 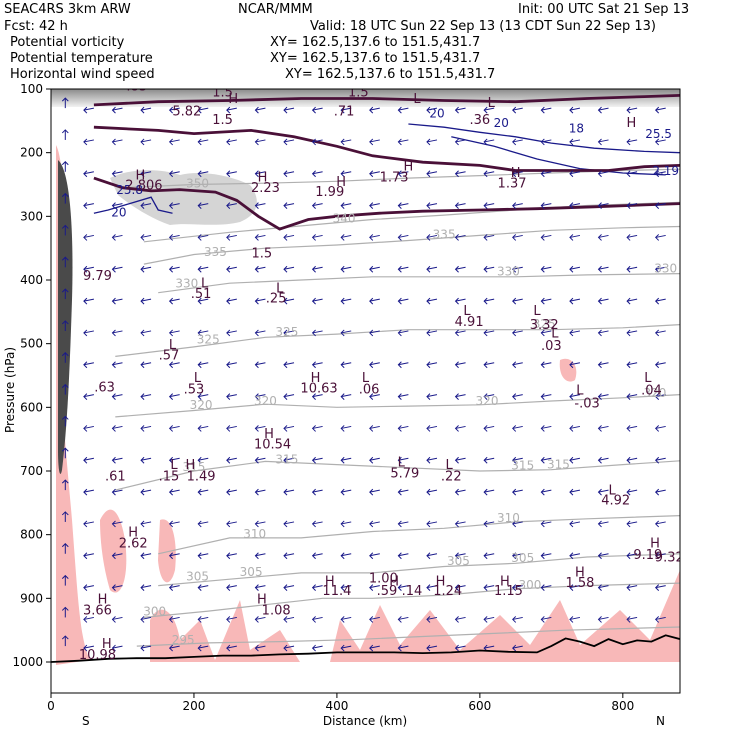 I want to click on pv-label: 1.5, so click(x=358, y=93).